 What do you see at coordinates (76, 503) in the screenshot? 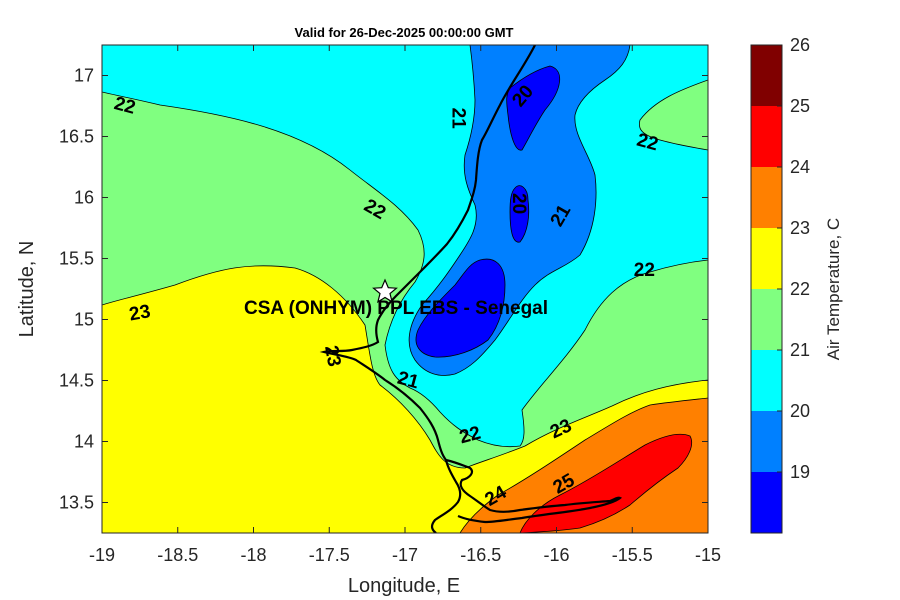
I see `y-tick-label: 13.5` at bounding box center [76, 503].